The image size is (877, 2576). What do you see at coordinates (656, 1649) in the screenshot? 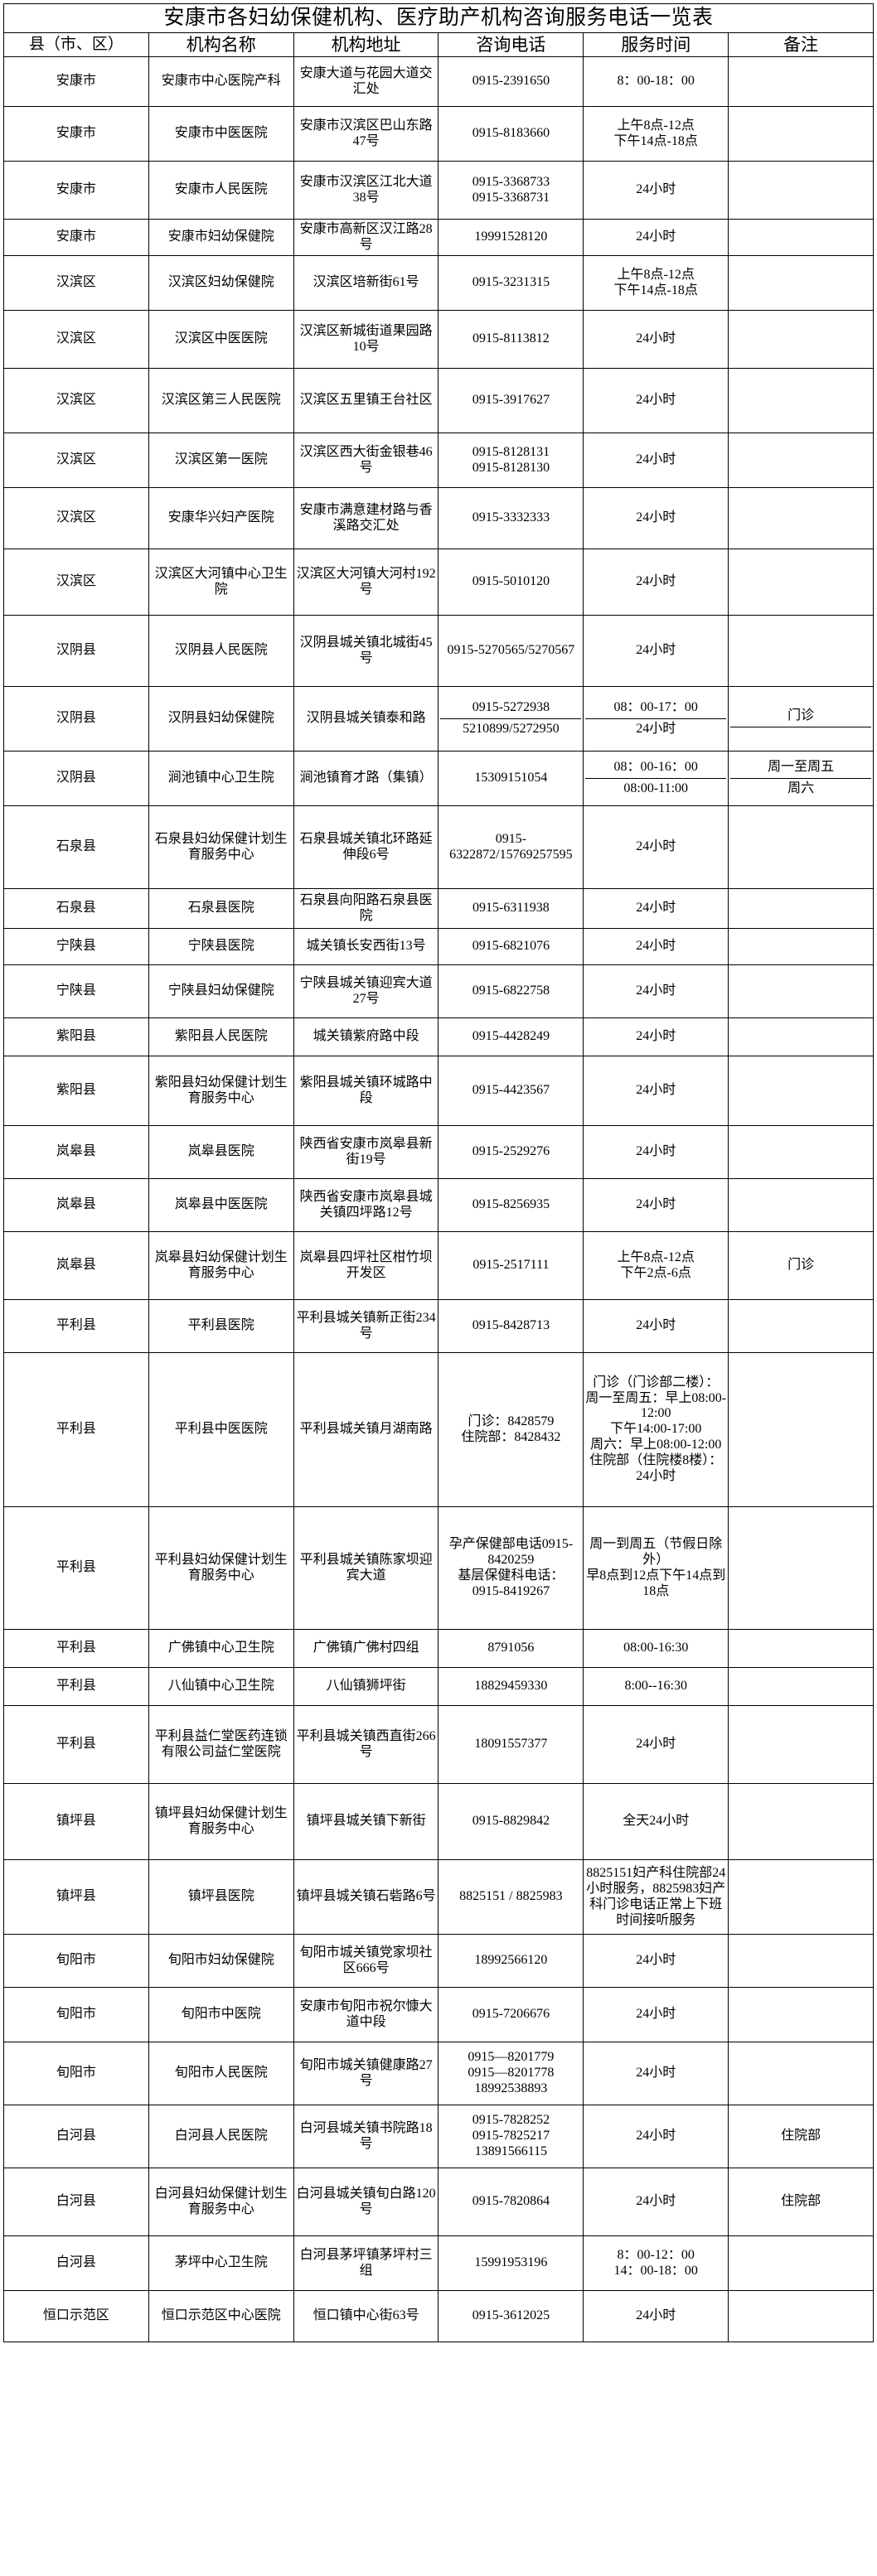
I see `cell-hours: 08:00-16:30` at bounding box center [656, 1649].